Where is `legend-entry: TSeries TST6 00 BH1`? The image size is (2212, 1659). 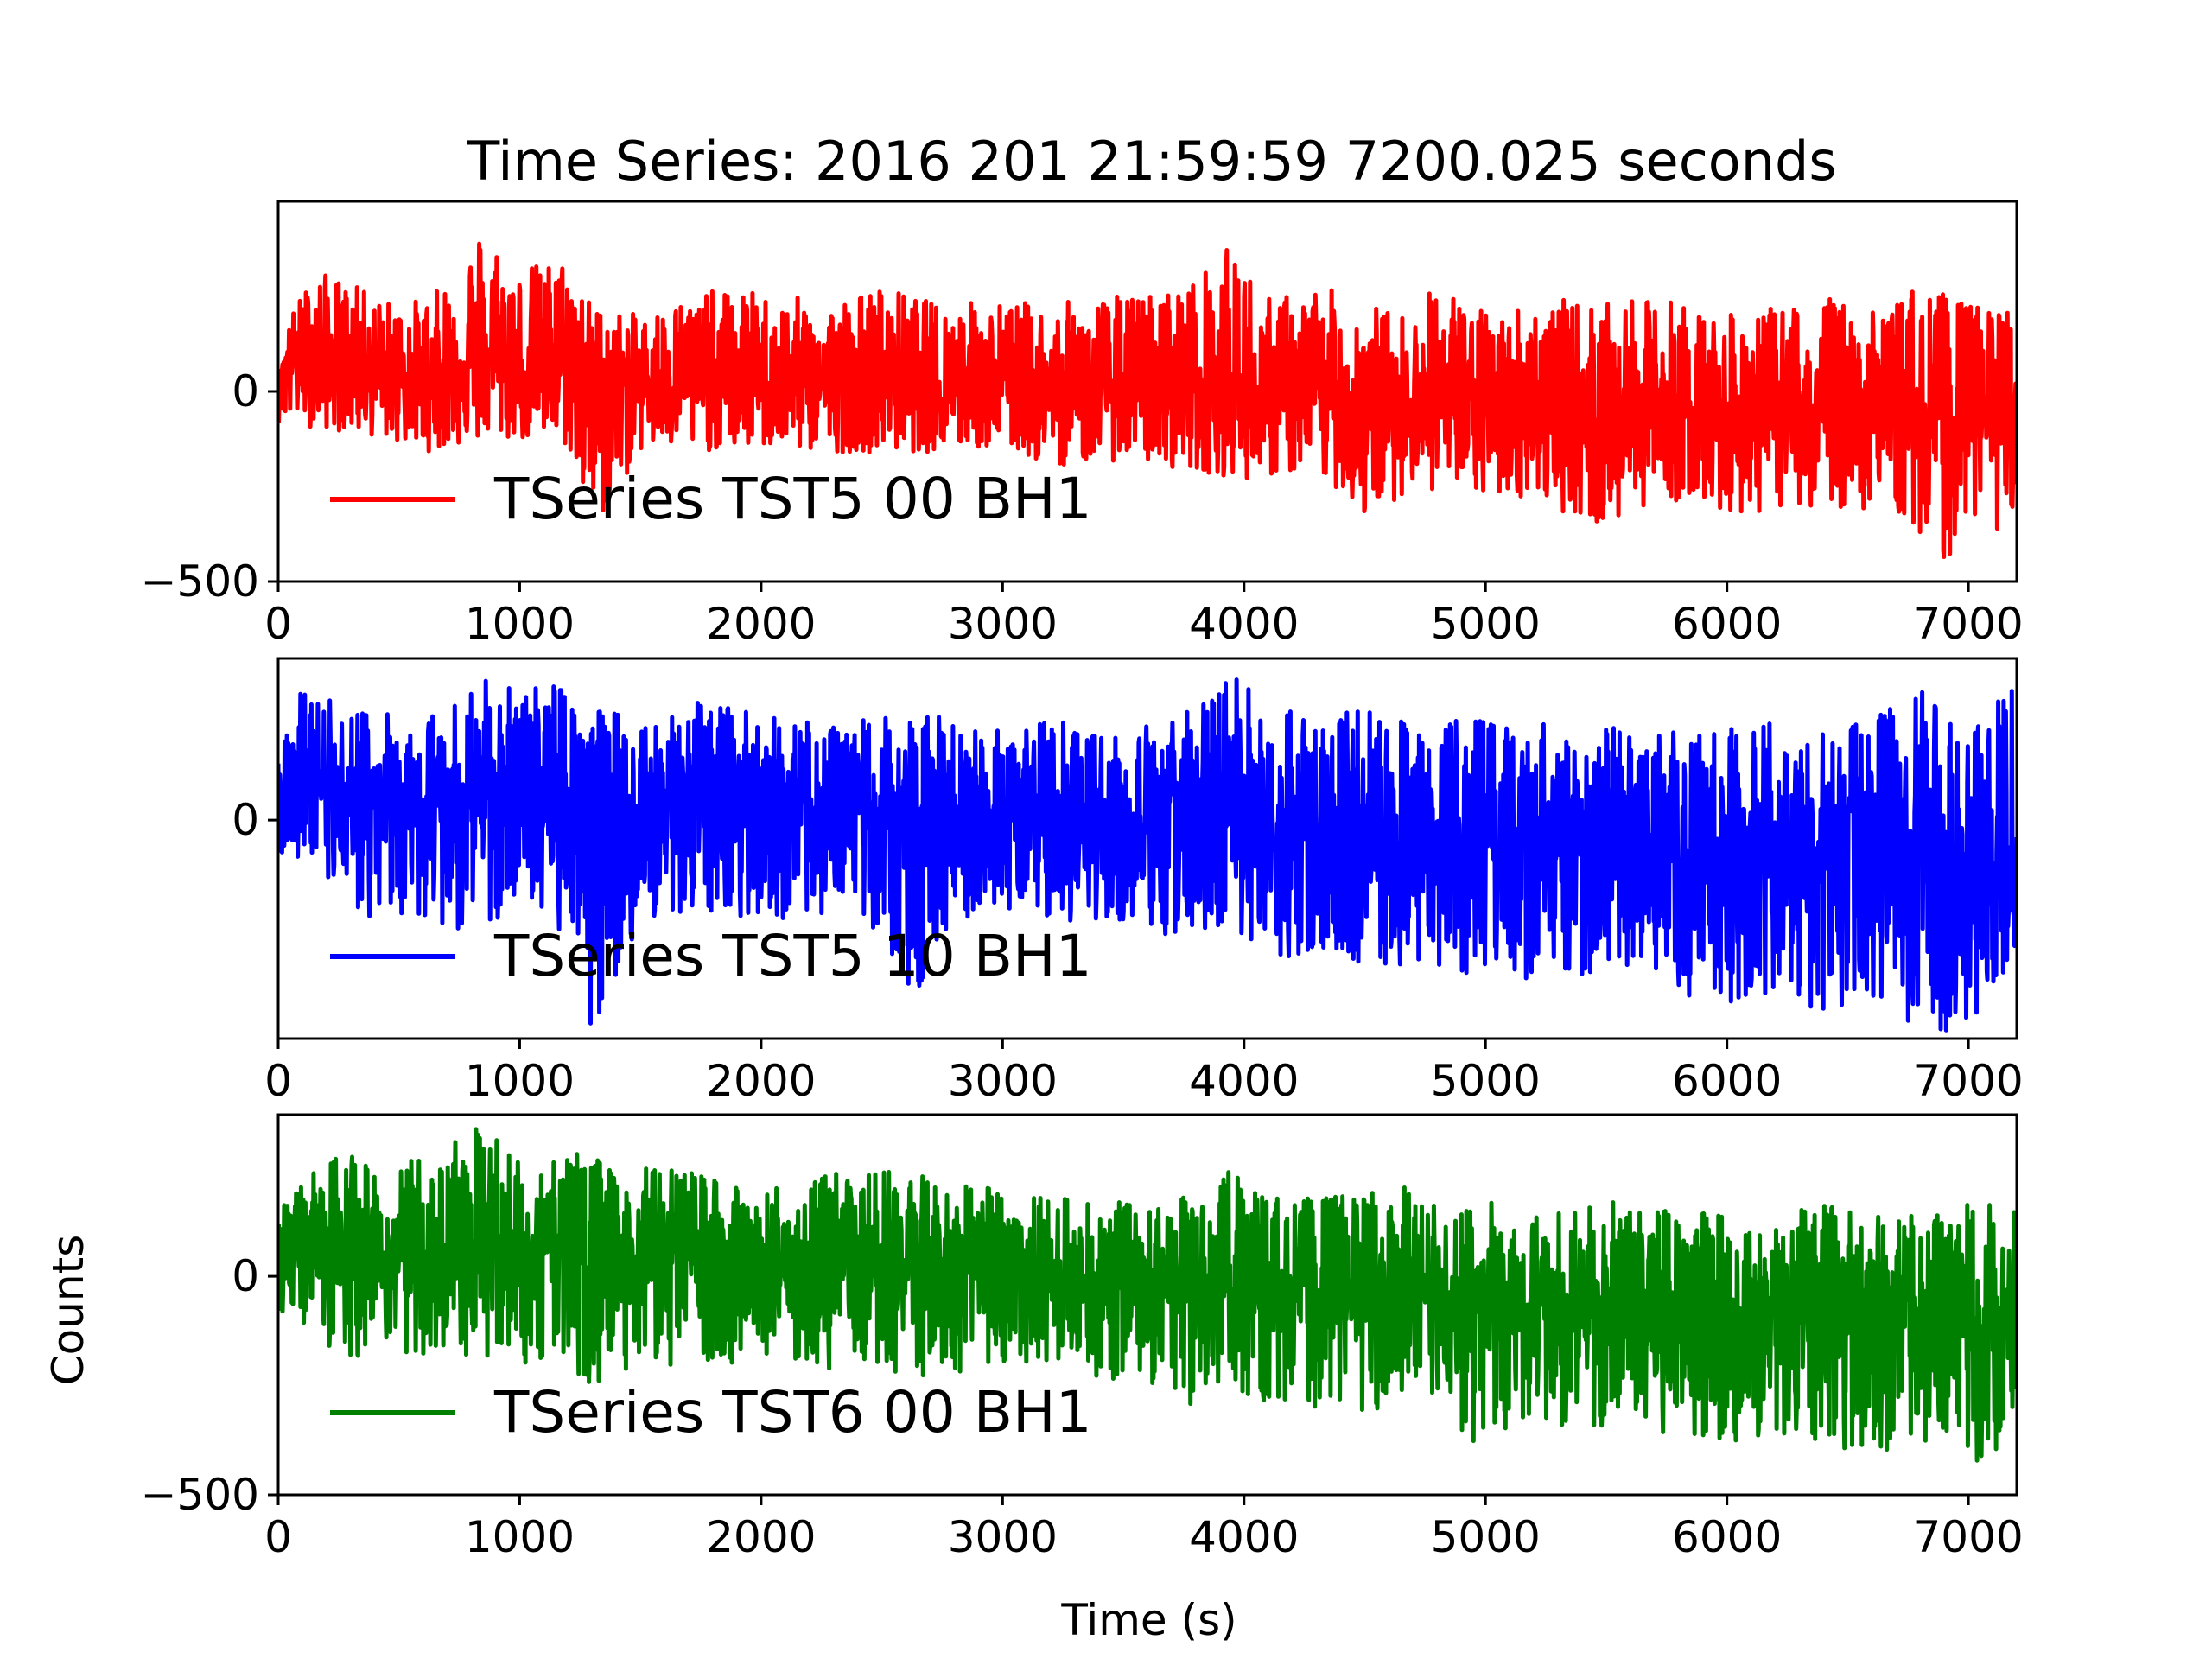
legend-entry: TSeries TST6 00 BH1 is located at coordinates (792, 1412).